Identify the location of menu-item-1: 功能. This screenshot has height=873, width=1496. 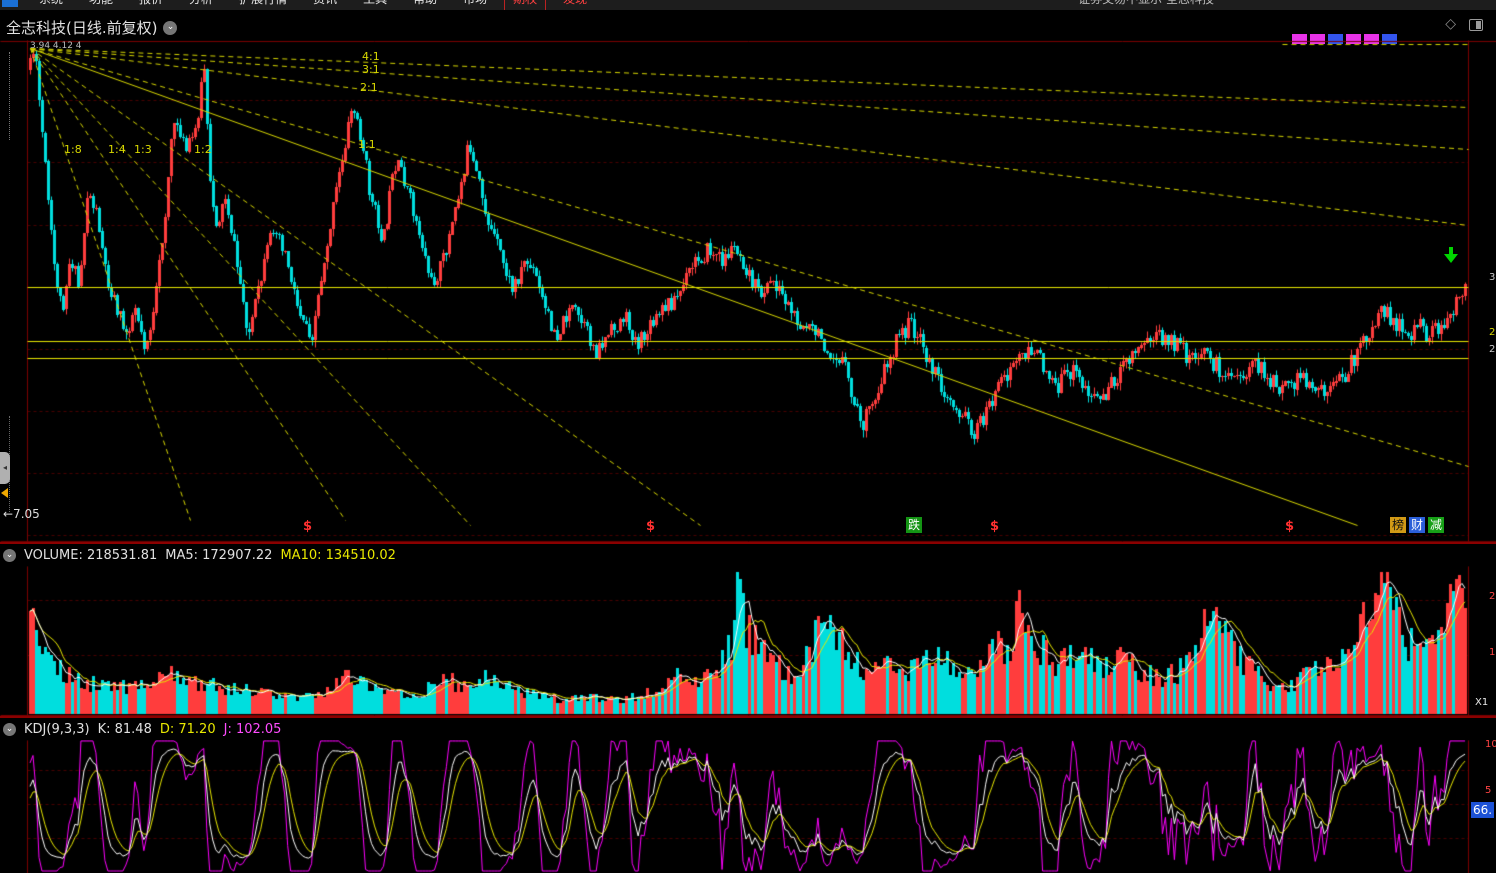
(101, 5).